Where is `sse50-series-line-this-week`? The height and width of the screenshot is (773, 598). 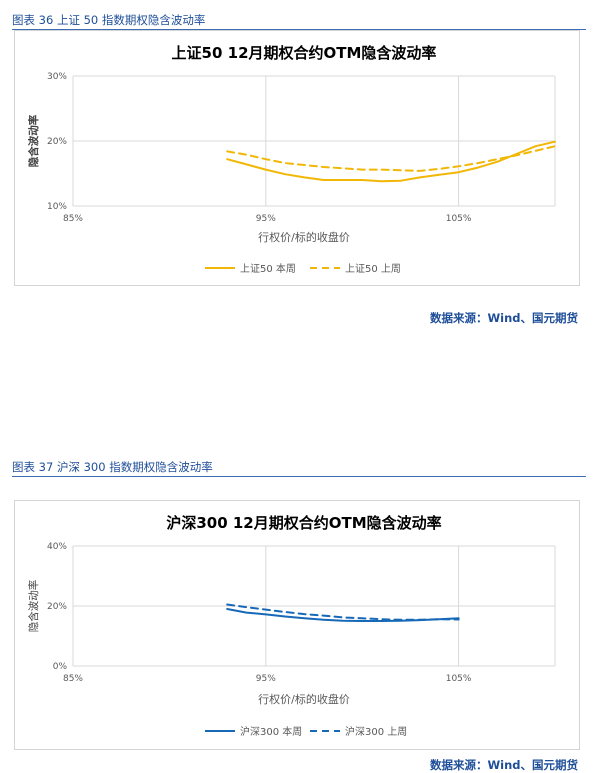
sse50-series-line-this-week is located at coordinates (391, 161).